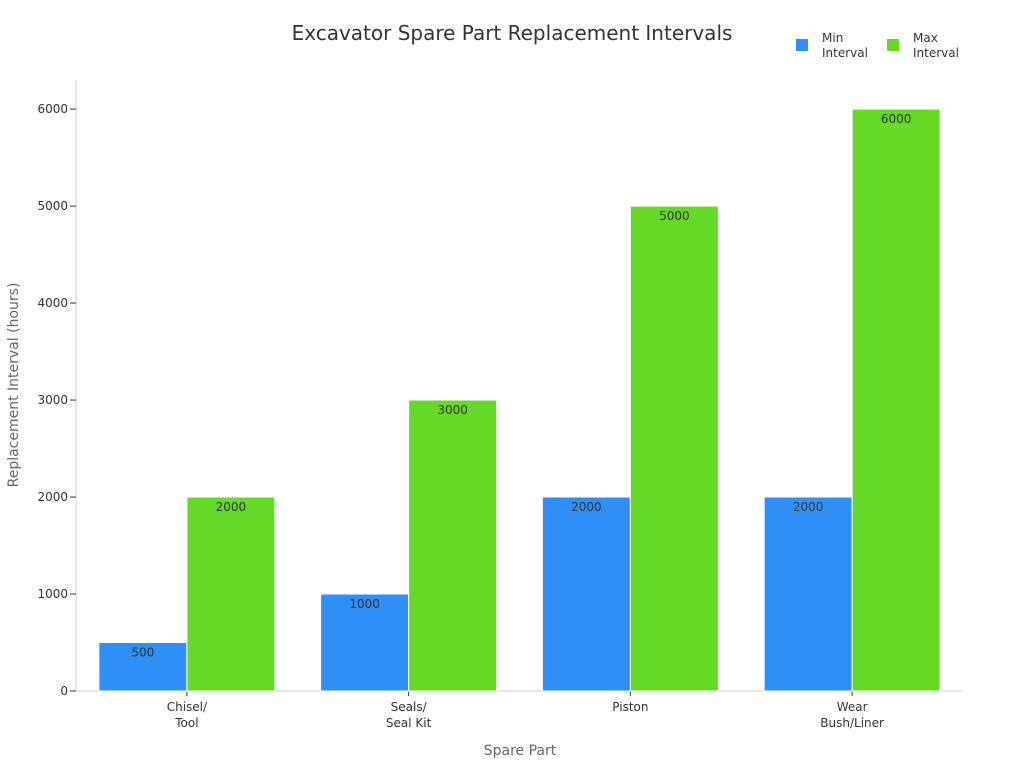 This screenshot has width=1024, height=768. What do you see at coordinates (14, 385) in the screenshot?
I see `y-axis-title: Replacement Interval (hours)` at bounding box center [14, 385].